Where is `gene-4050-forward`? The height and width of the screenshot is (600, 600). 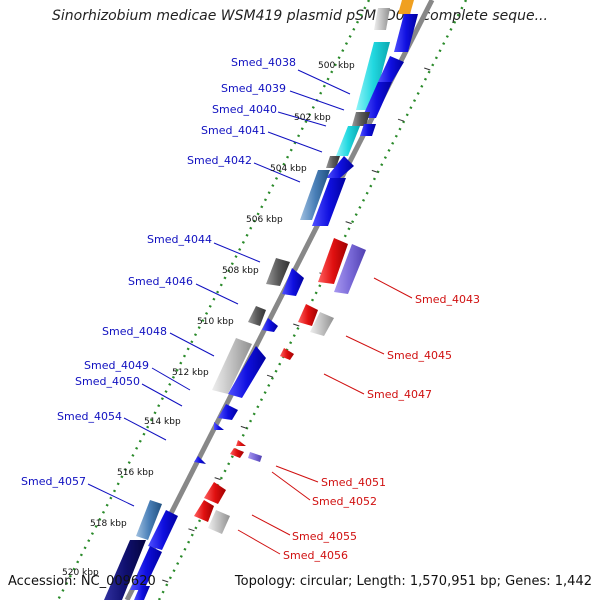
gene-4050-forward is located at coordinates (228, 412).